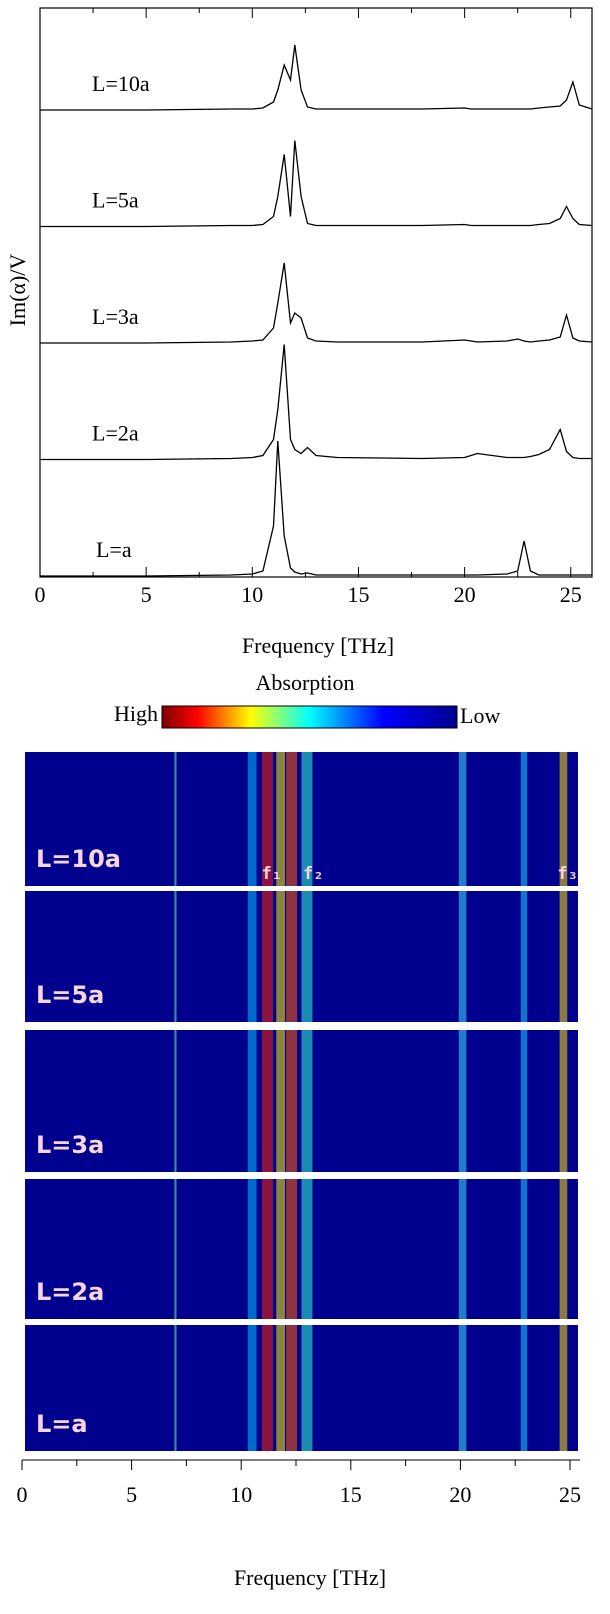 The width and height of the screenshot is (610, 1614). What do you see at coordinates (17, 290) in the screenshot?
I see `y-axis-label: Im(α)/V` at bounding box center [17, 290].